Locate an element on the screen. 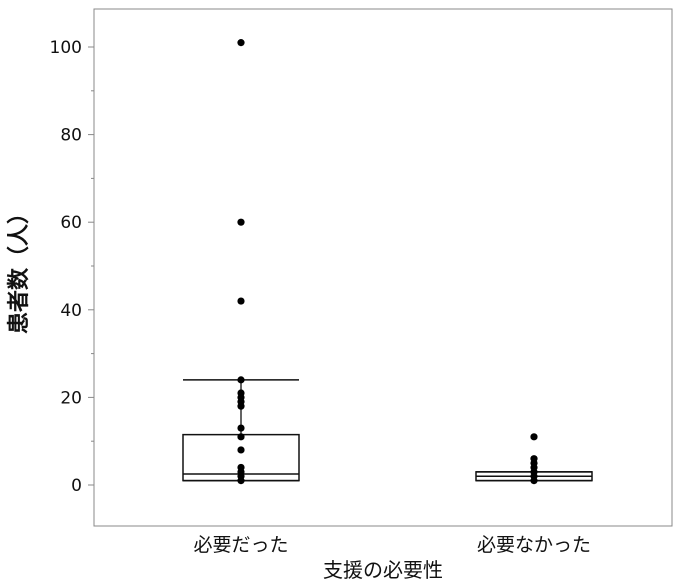 Image resolution: width=674 pixels, height=585 pixels. y-axis: 0 20 40 60 80 100 is located at coordinates (72, 267).